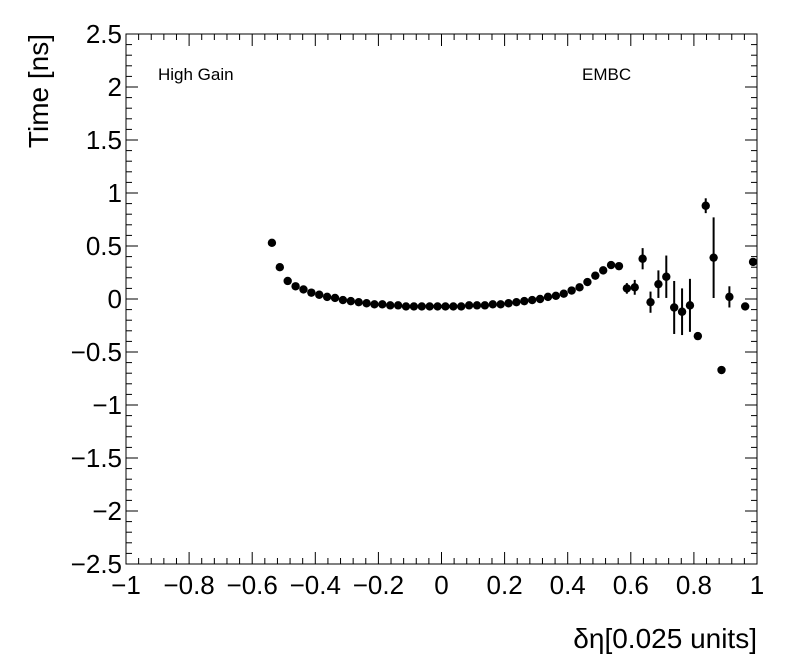 This screenshot has height=672, width=796. Describe the element at coordinates (107, 511) in the screenshot. I see `y-tick-label: −2` at that location.